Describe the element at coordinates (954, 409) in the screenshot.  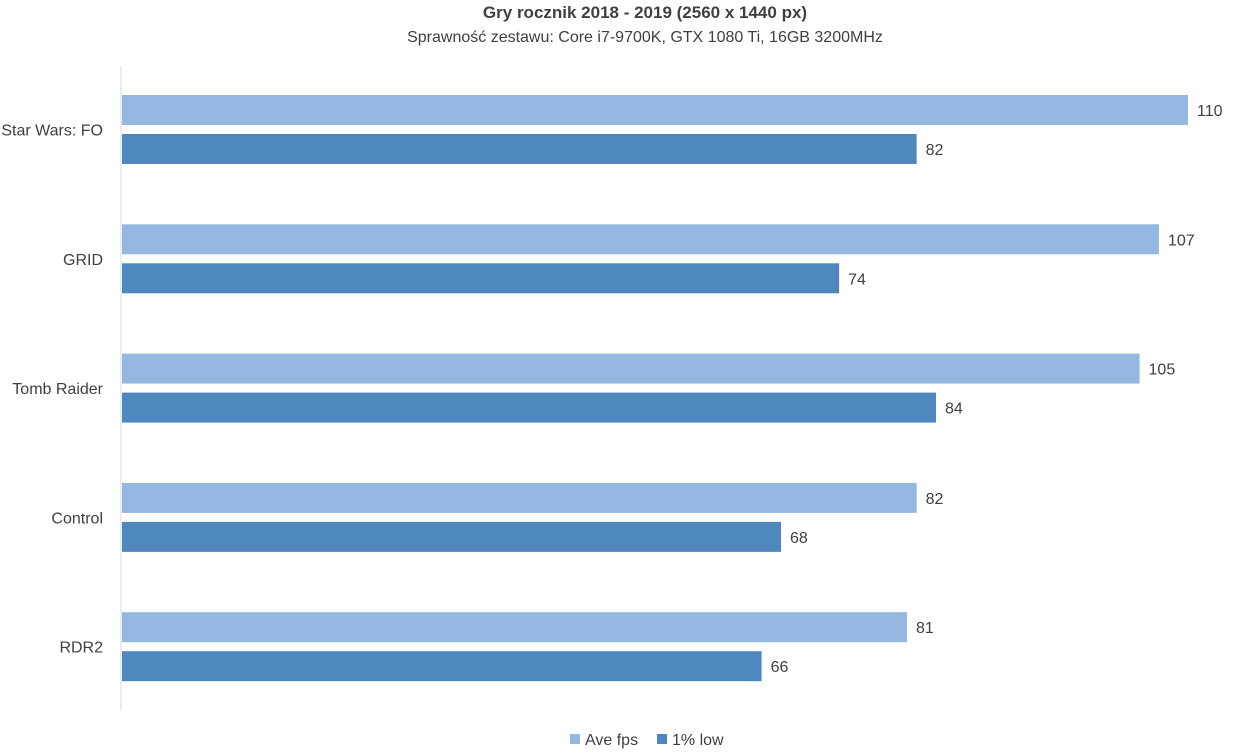
I see `data-label: 84` at that location.